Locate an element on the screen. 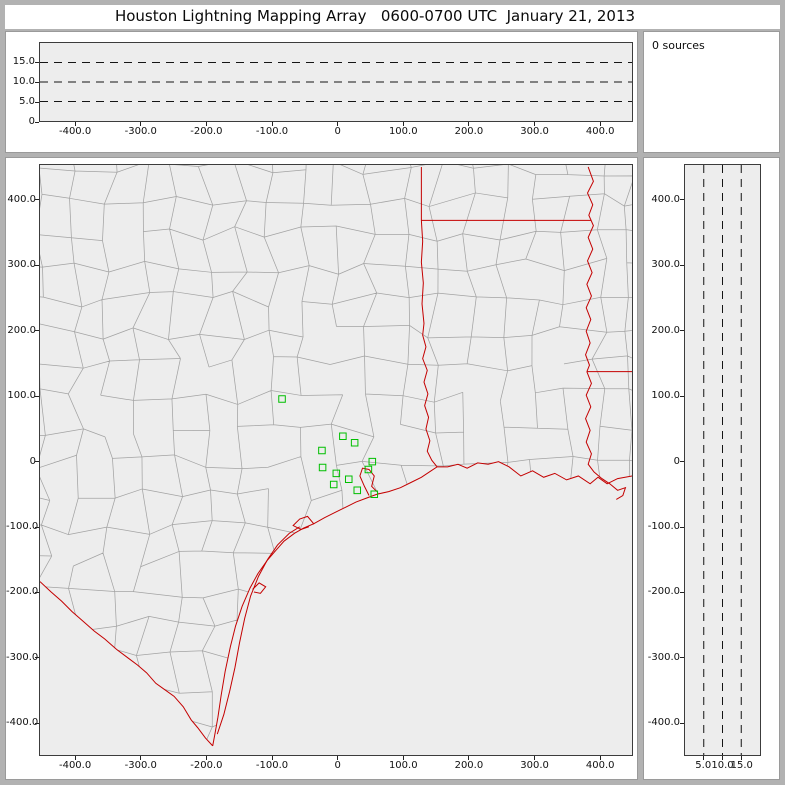 The width and height of the screenshot is (785, 785). x-tick-label: 15.0 is located at coordinates (741, 765).